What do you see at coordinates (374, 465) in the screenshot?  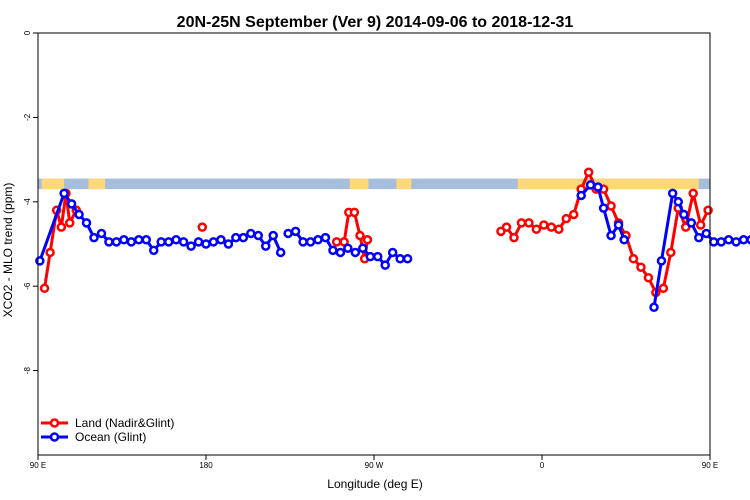 I see `x-tick-label: 90 W` at bounding box center [374, 465].